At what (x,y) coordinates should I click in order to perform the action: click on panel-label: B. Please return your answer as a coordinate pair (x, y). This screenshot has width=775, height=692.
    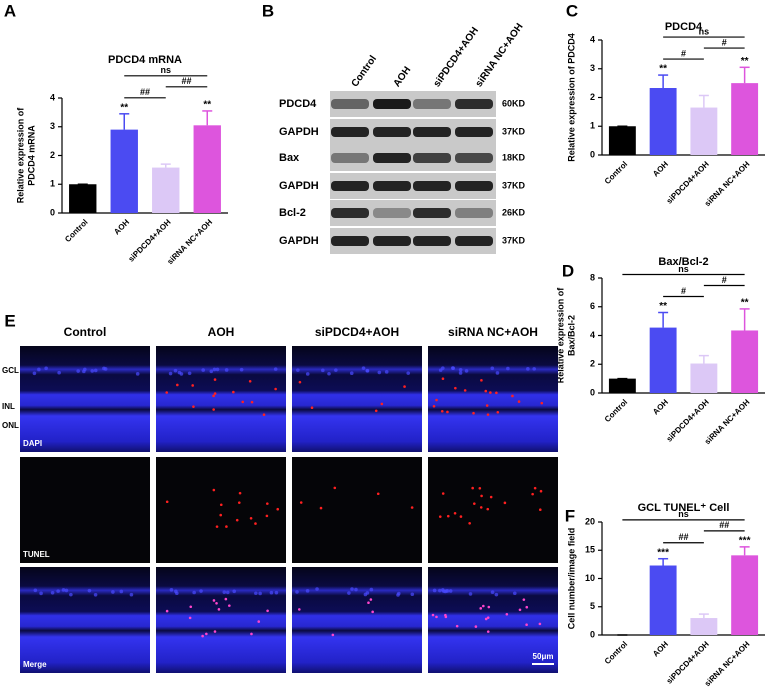
    Looking at the image, I should click on (268, 10).